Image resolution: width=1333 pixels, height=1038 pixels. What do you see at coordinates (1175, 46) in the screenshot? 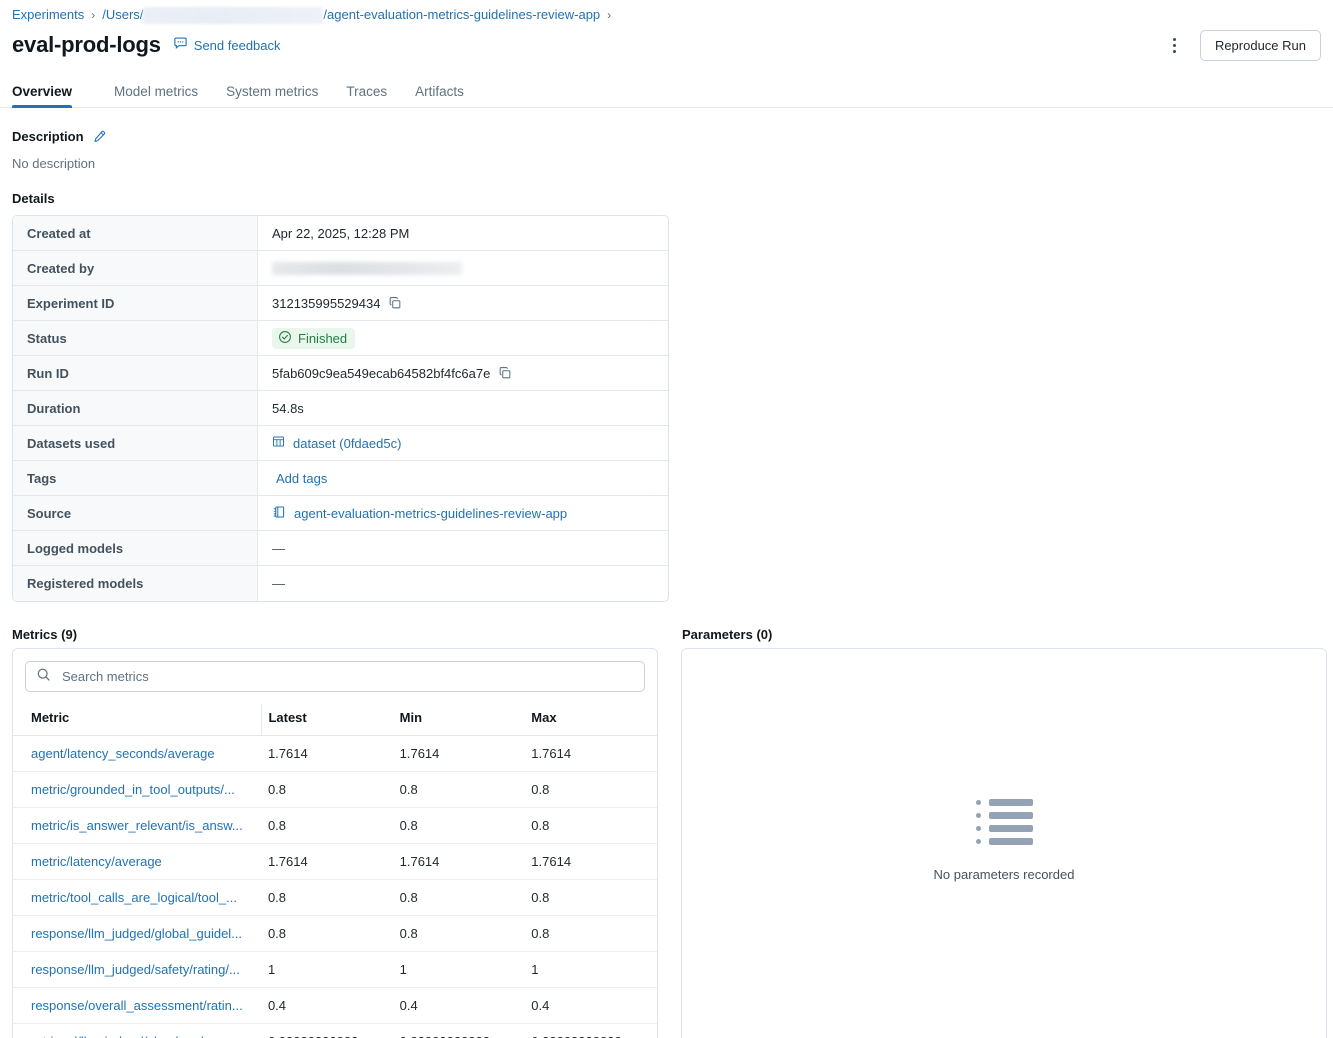
I see `more-options-icon` at bounding box center [1175, 46].